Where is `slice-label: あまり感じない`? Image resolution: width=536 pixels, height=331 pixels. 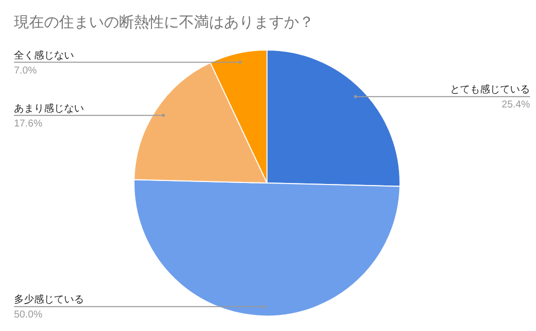 slice-label: あまり感じない is located at coordinates (49, 108).